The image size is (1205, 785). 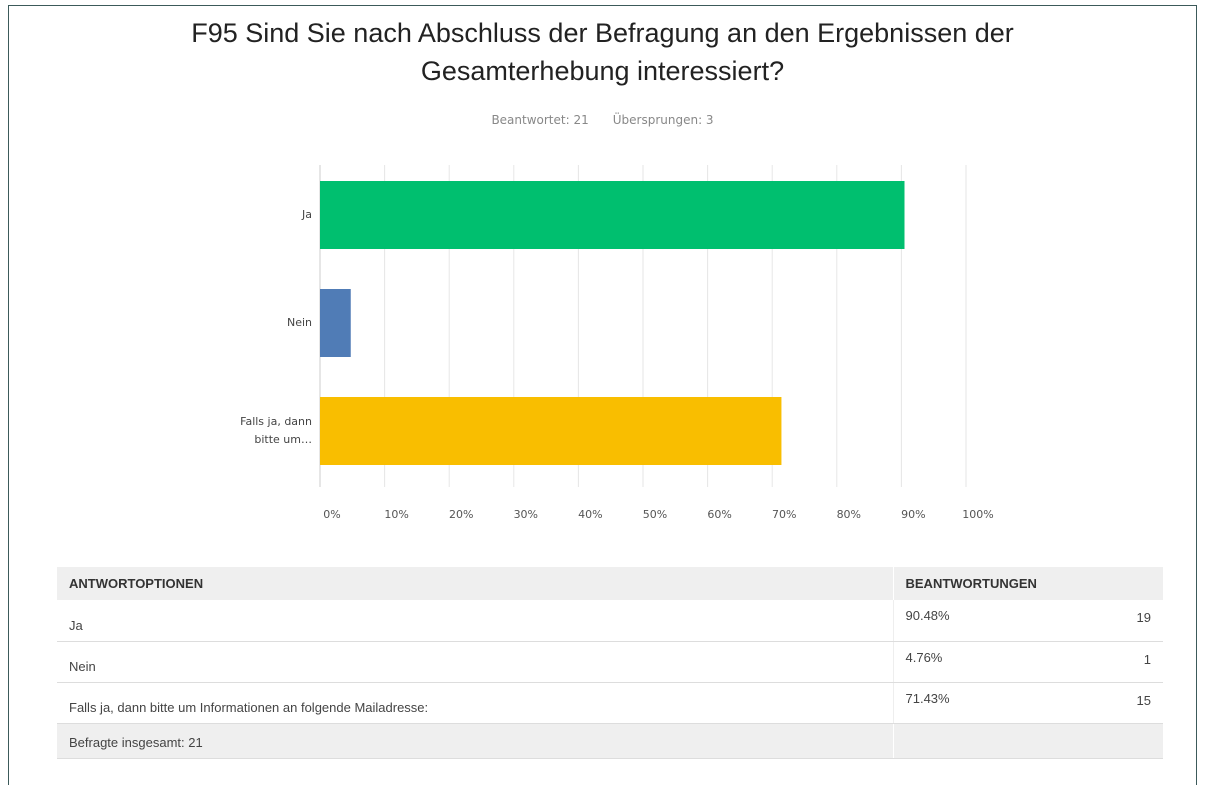 I want to click on x-tick-label: 80%, so click(x=849, y=514).